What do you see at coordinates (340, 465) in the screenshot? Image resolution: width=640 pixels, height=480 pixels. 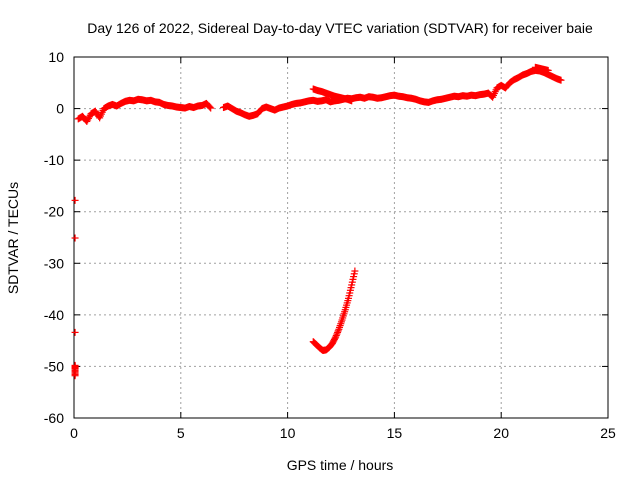 I see `x-axis-label: GPS time / hours` at bounding box center [340, 465].